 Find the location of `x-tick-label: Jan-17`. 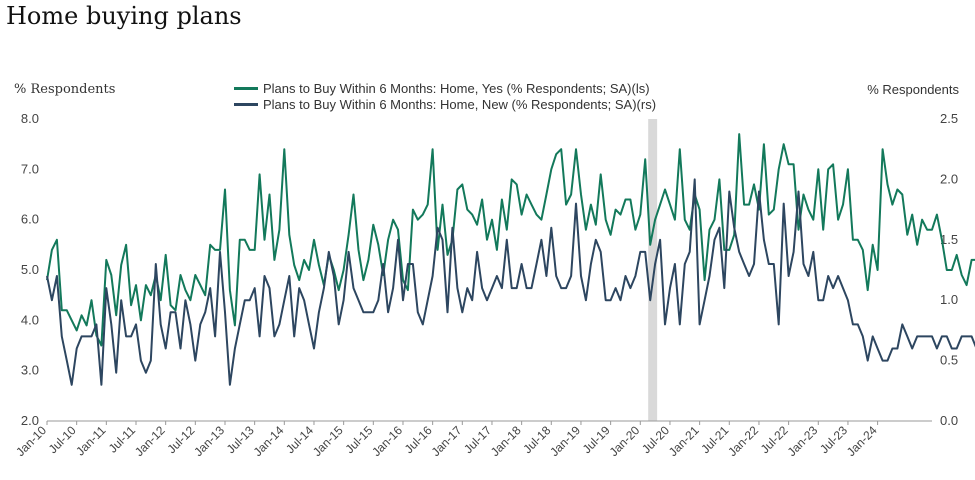

x-tick-label: Jan-17 is located at coordinates (447, 441).